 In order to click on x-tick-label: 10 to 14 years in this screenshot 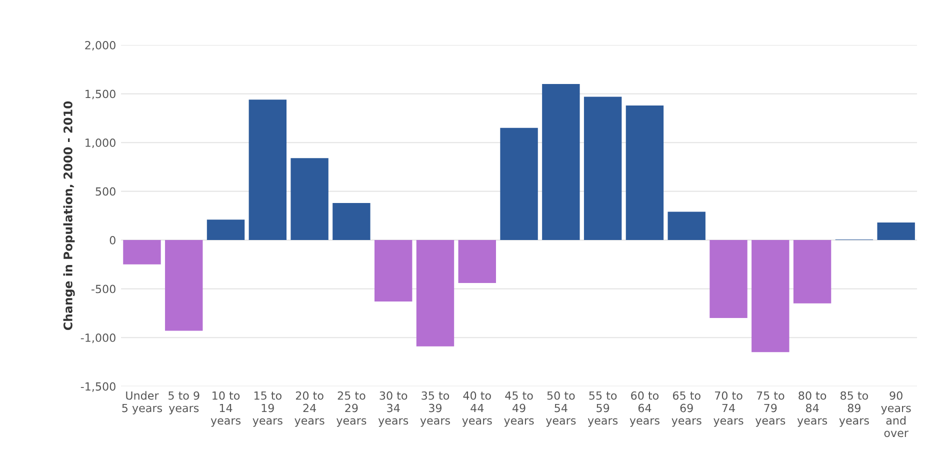, I will do `click(225, 409)`.